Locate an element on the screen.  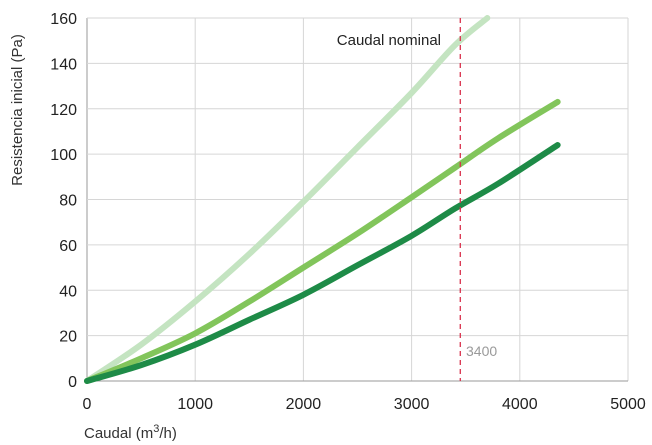
x-axis-title: Caudal (m3/h) is located at coordinates (130, 432).